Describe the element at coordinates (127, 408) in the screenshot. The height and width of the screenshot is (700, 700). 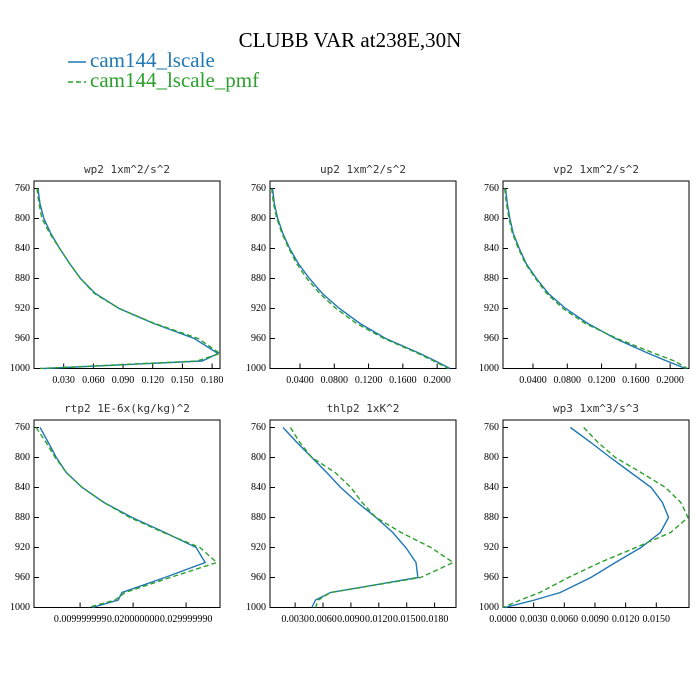
I see `panel-title: rtp2 1E-6x(kg/kg)^2` at that location.